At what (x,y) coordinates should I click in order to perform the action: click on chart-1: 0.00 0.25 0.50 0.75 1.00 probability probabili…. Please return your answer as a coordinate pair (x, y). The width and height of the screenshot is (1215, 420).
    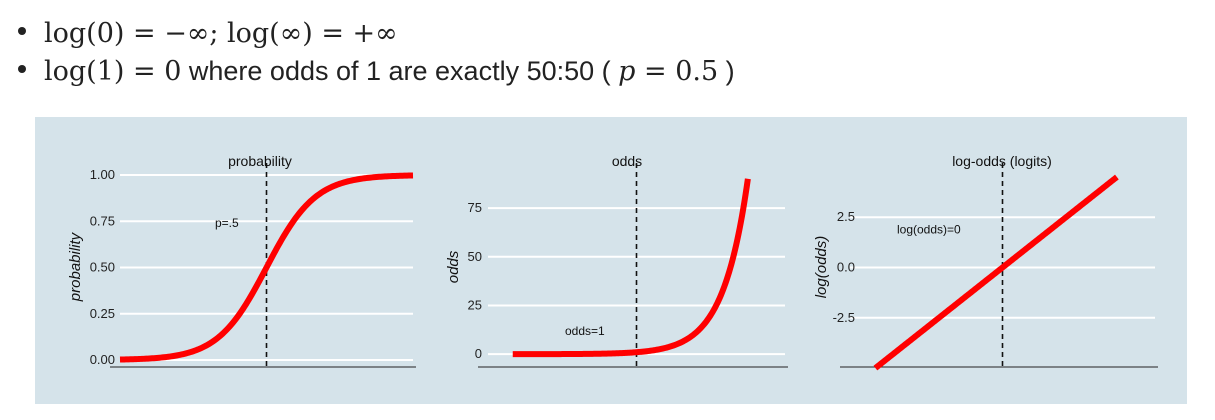
    Looking at the image, I should click on (241, 260).